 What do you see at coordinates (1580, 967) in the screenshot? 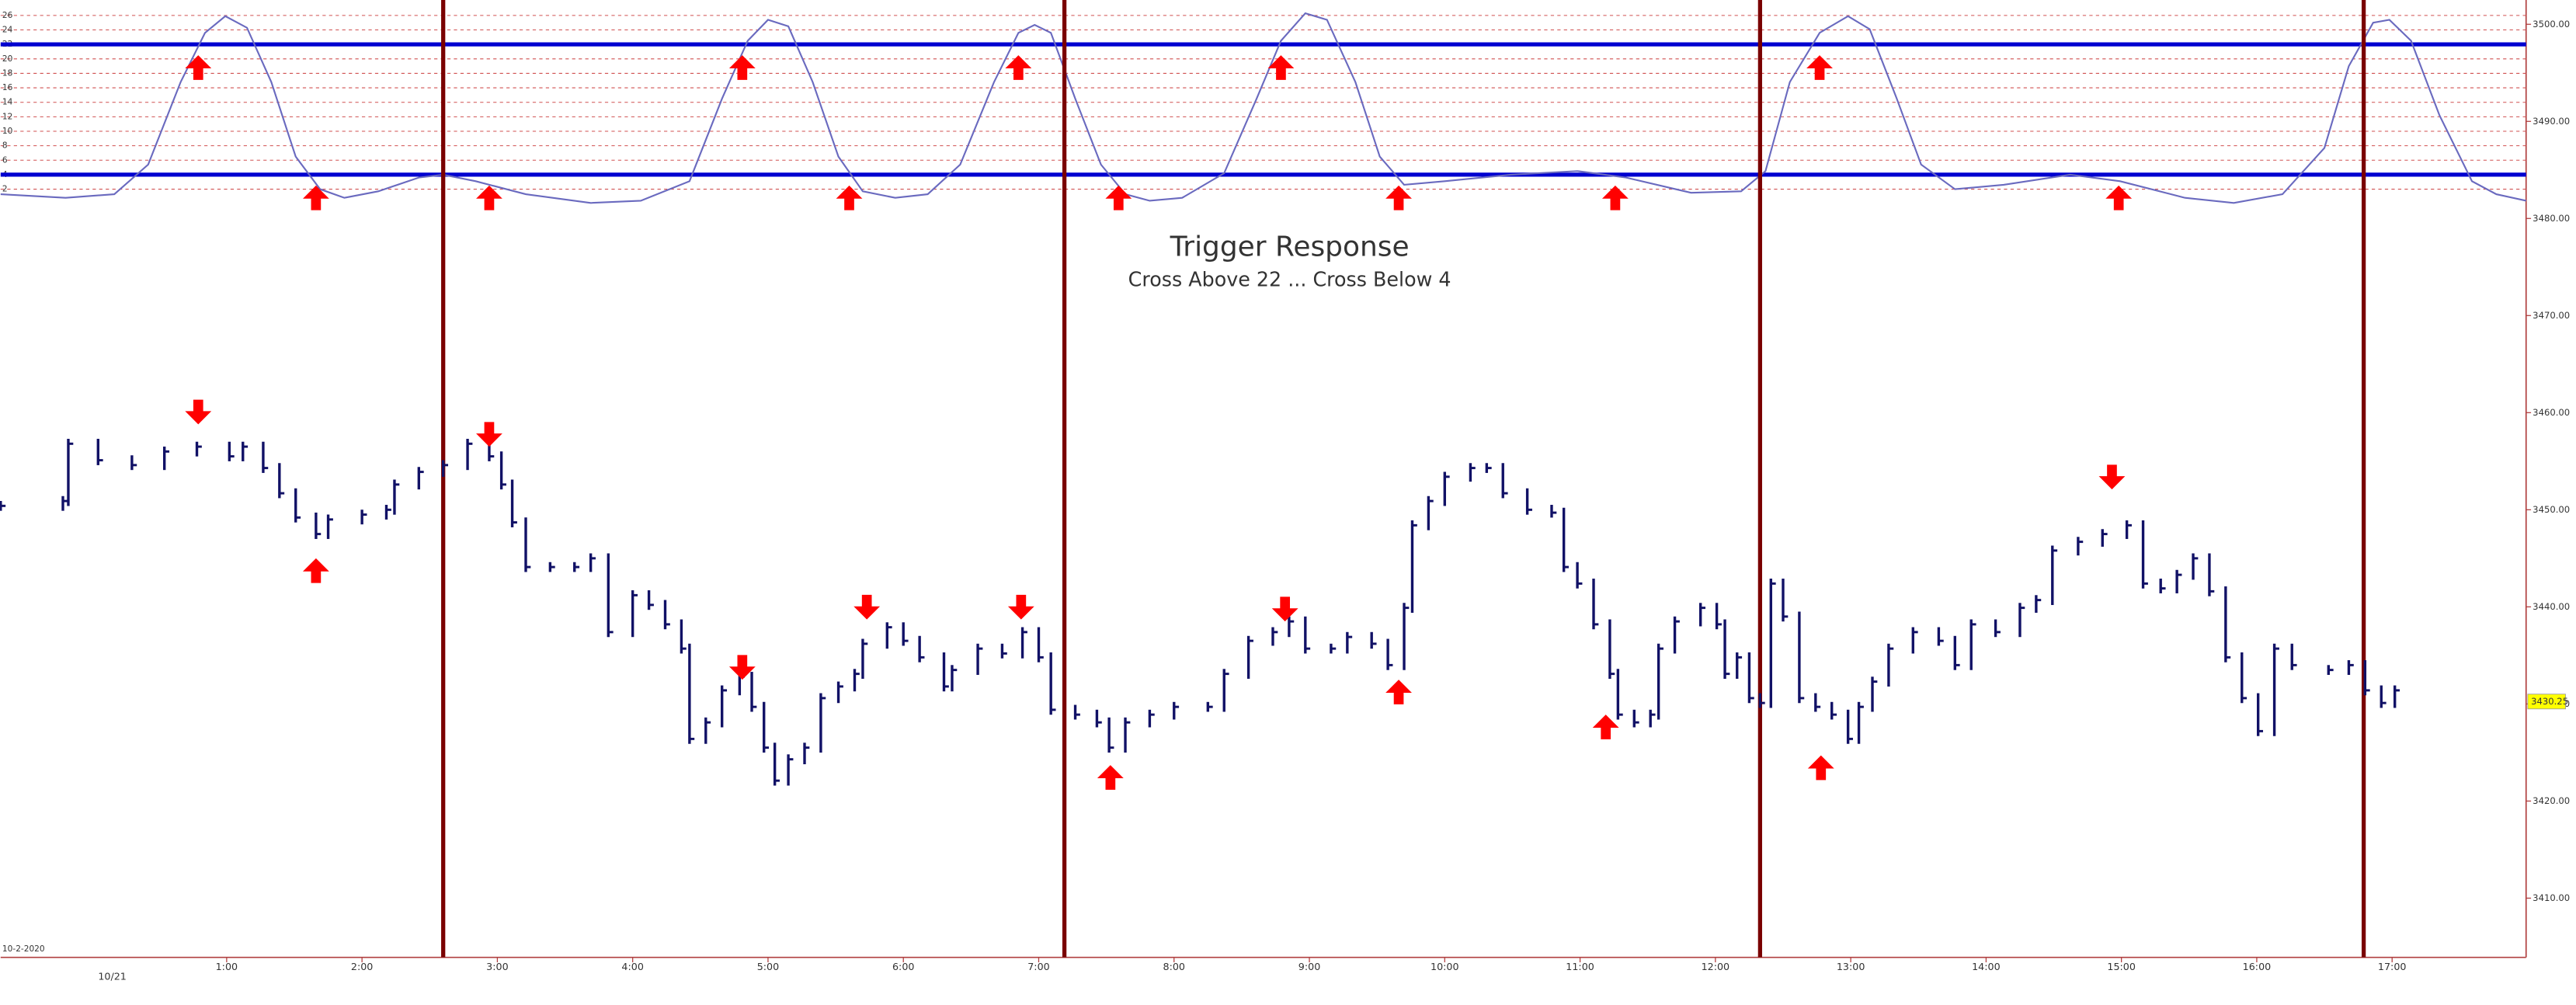
I see `x-tick-label: 11:00` at bounding box center [1580, 967].